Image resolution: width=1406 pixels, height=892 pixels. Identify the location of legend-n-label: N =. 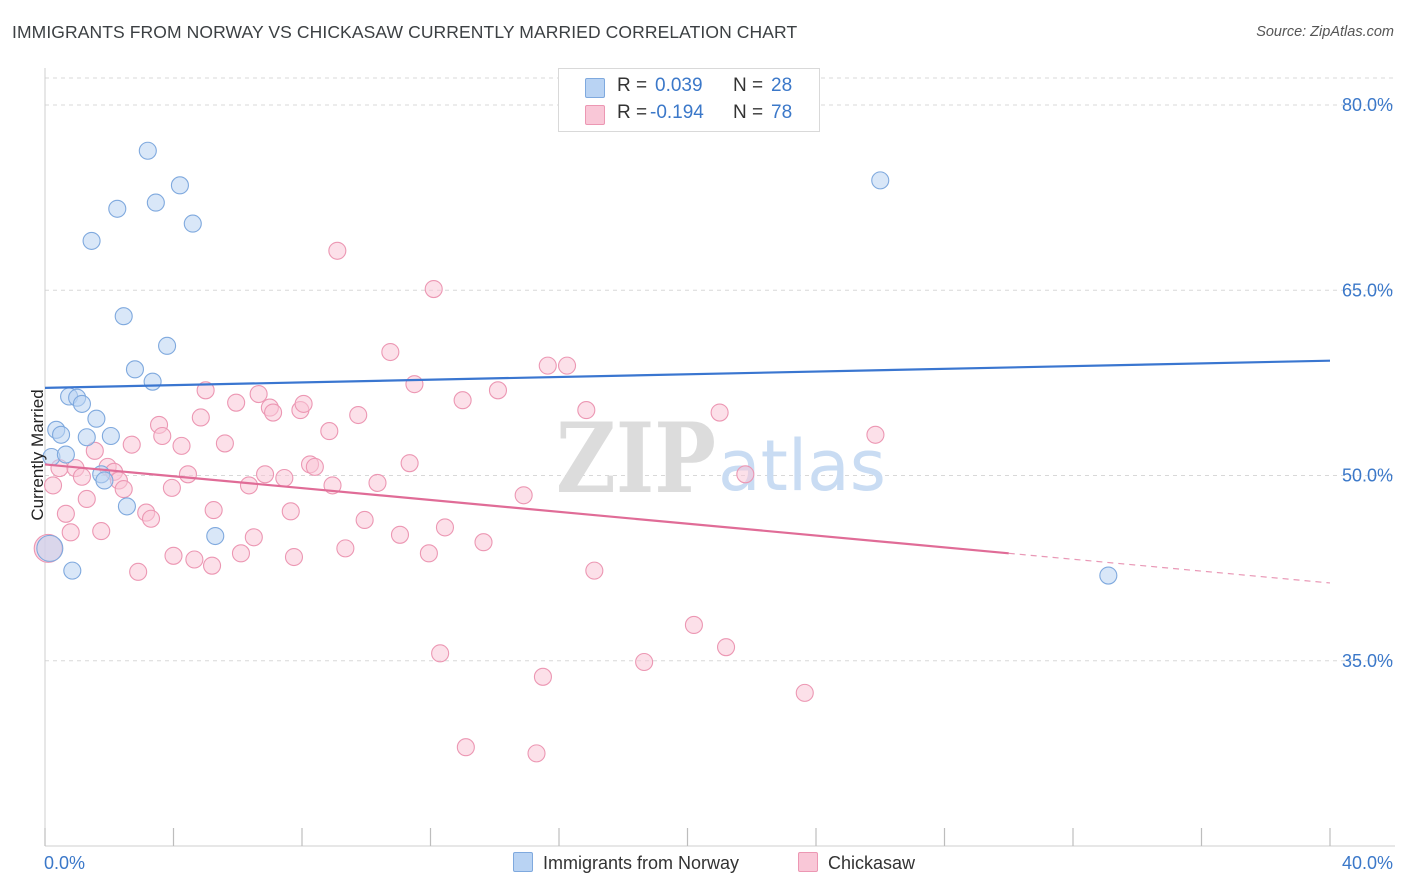
(748, 85).